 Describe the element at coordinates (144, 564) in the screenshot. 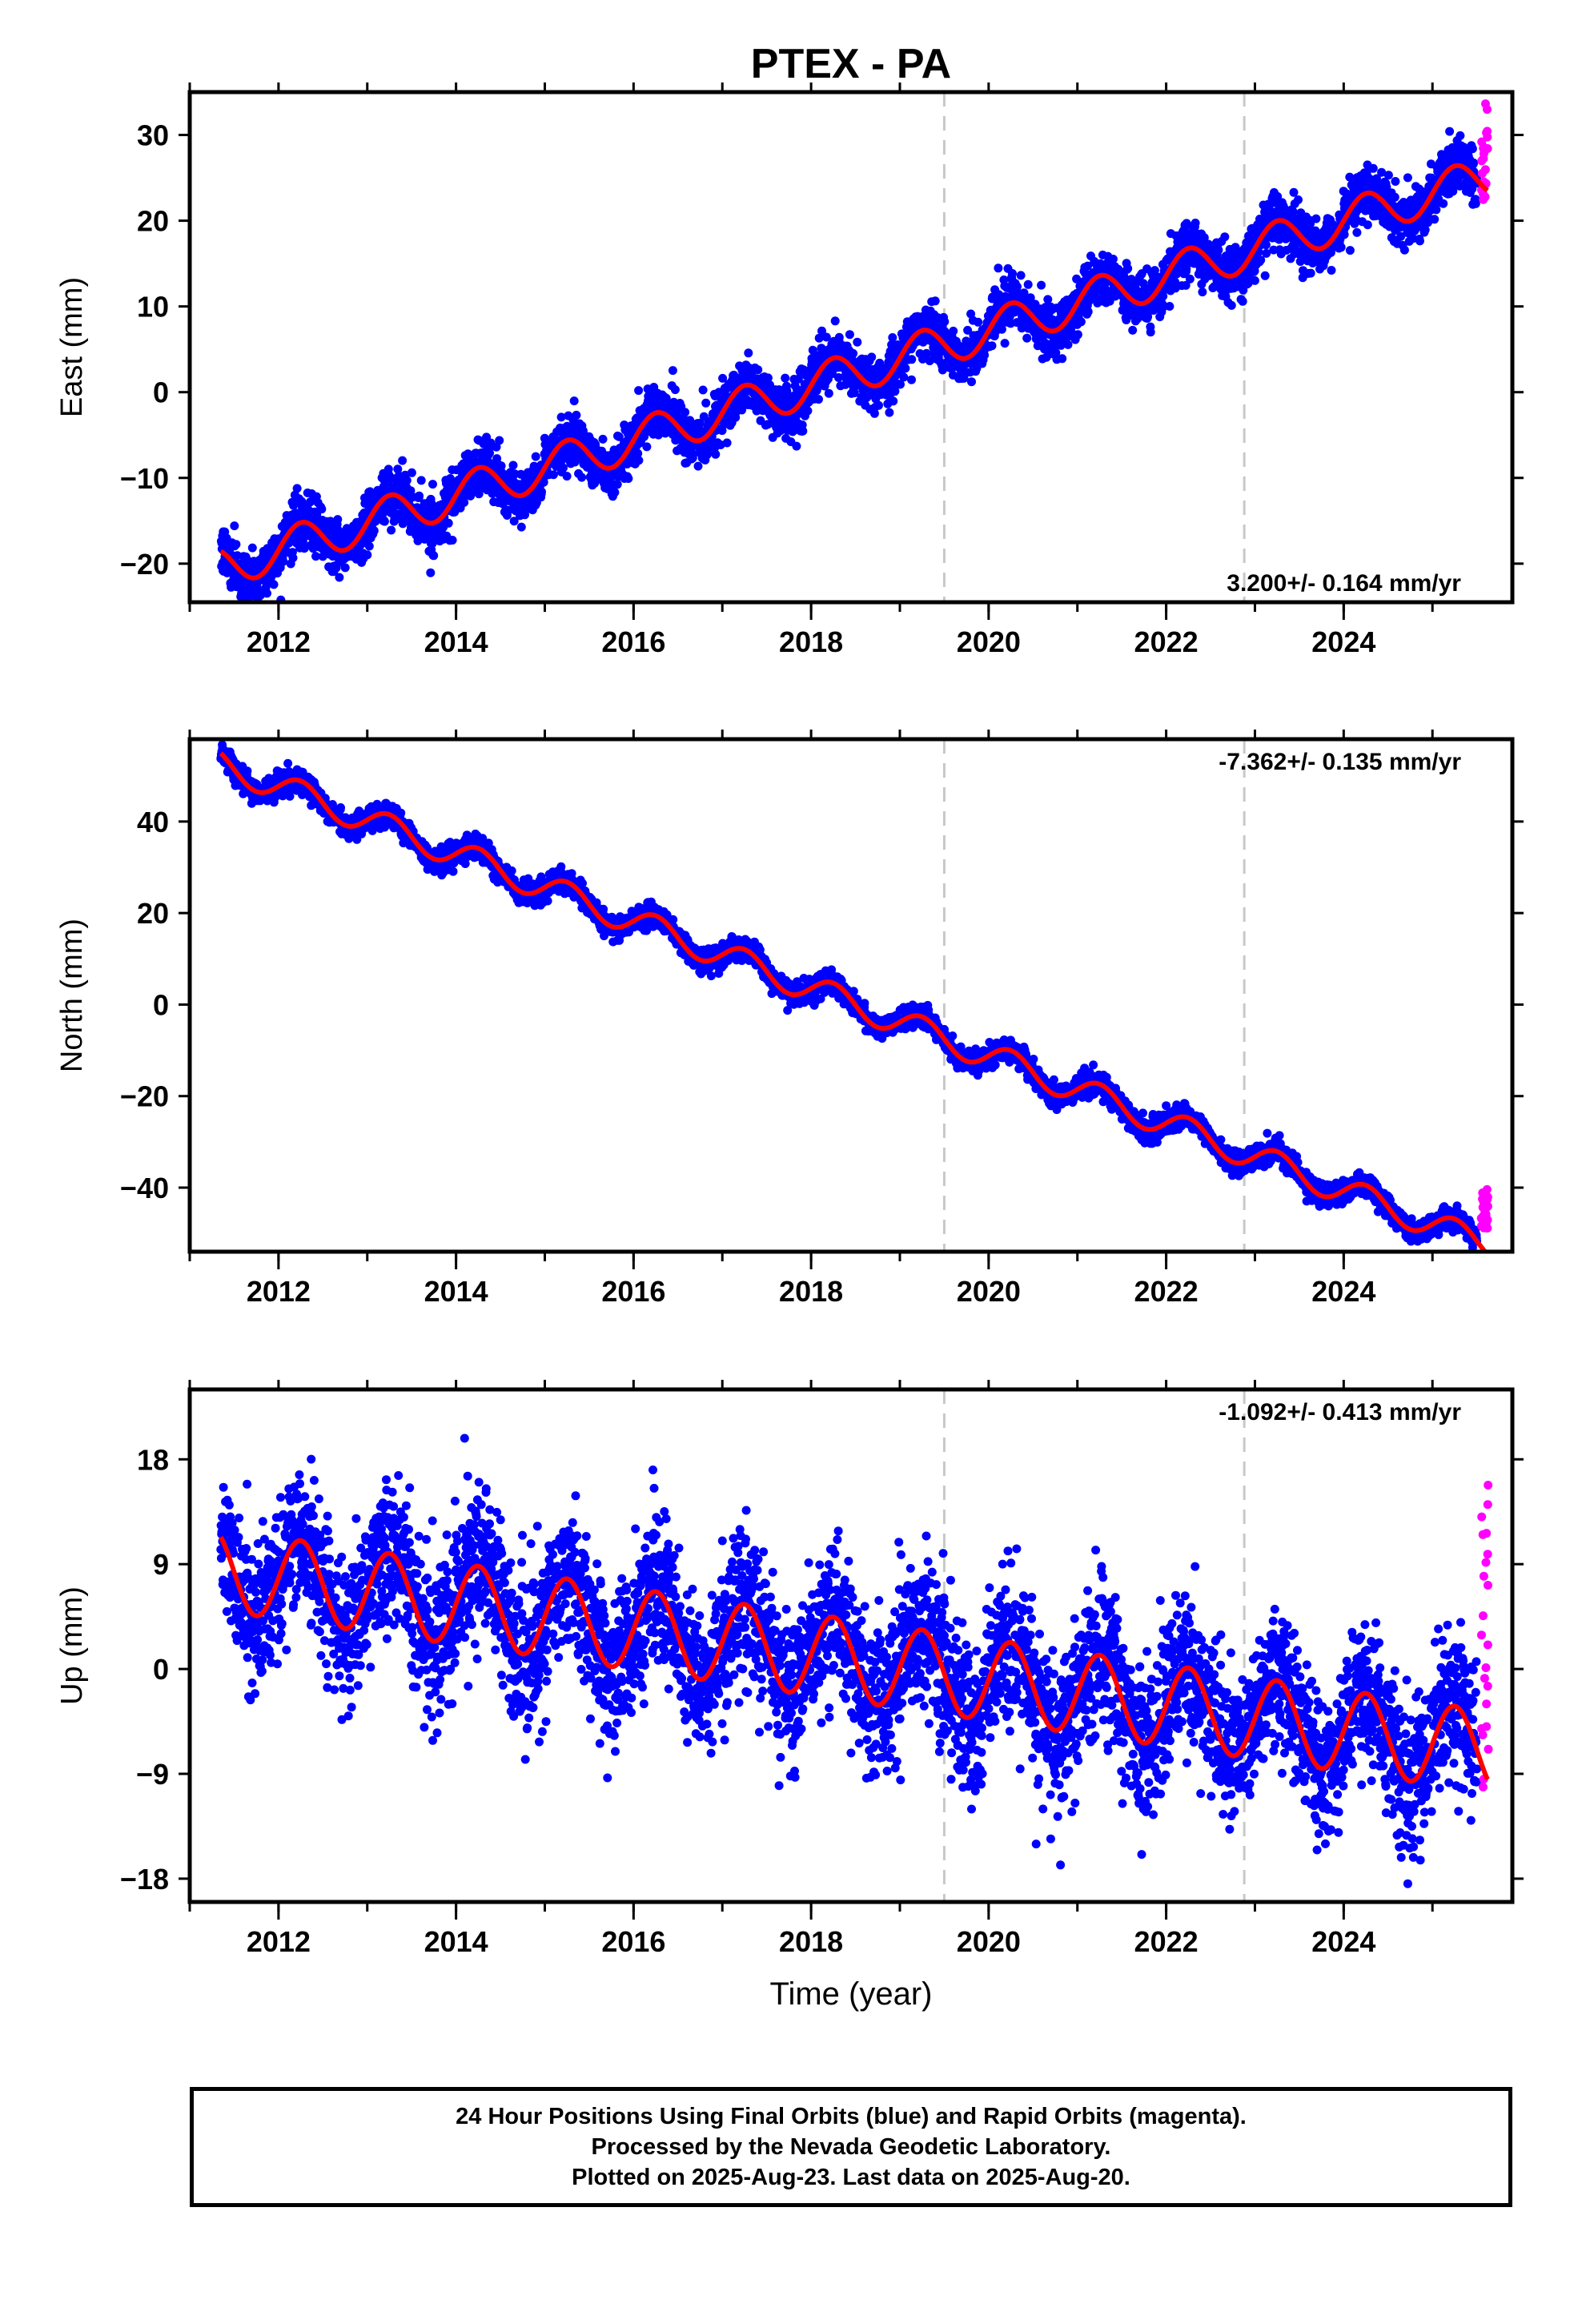

I see `y-tick-label: −20` at that location.